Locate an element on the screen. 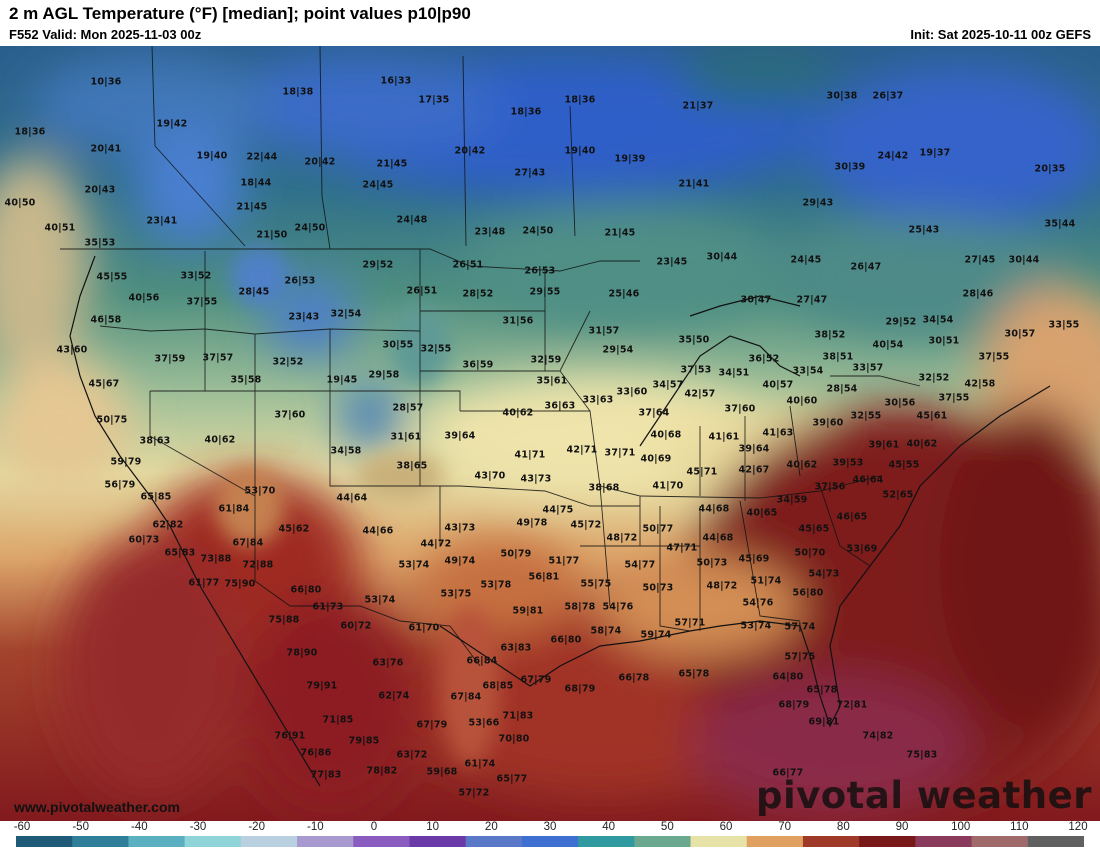  point-value-label: 58|74 is located at coordinates (606, 631).